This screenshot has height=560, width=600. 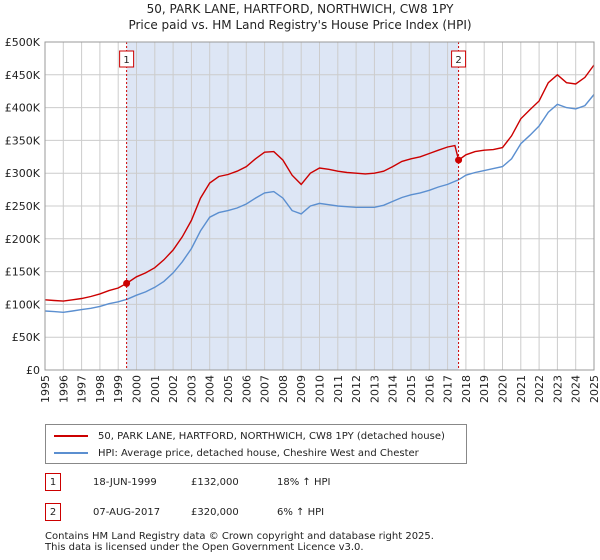 What do you see at coordinates (191, 389) in the screenshot?
I see `x-tick-label: 2003` at bounding box center [191, 389].